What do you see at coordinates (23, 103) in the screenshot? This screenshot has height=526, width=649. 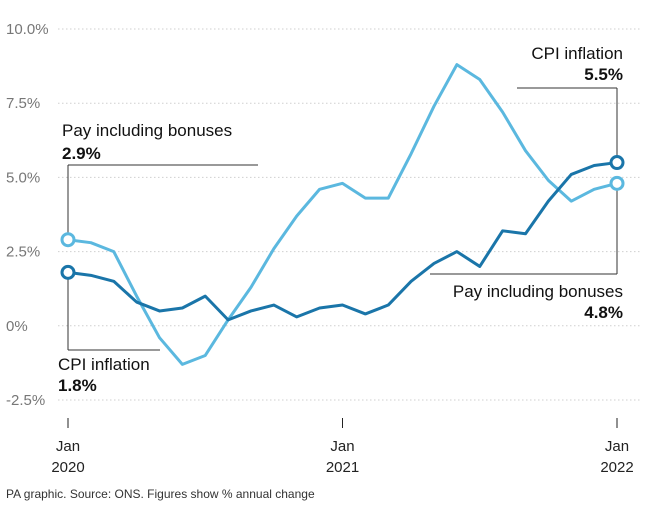 I see `y-tick-label: 7.5%` at bounding box center [23, 103].